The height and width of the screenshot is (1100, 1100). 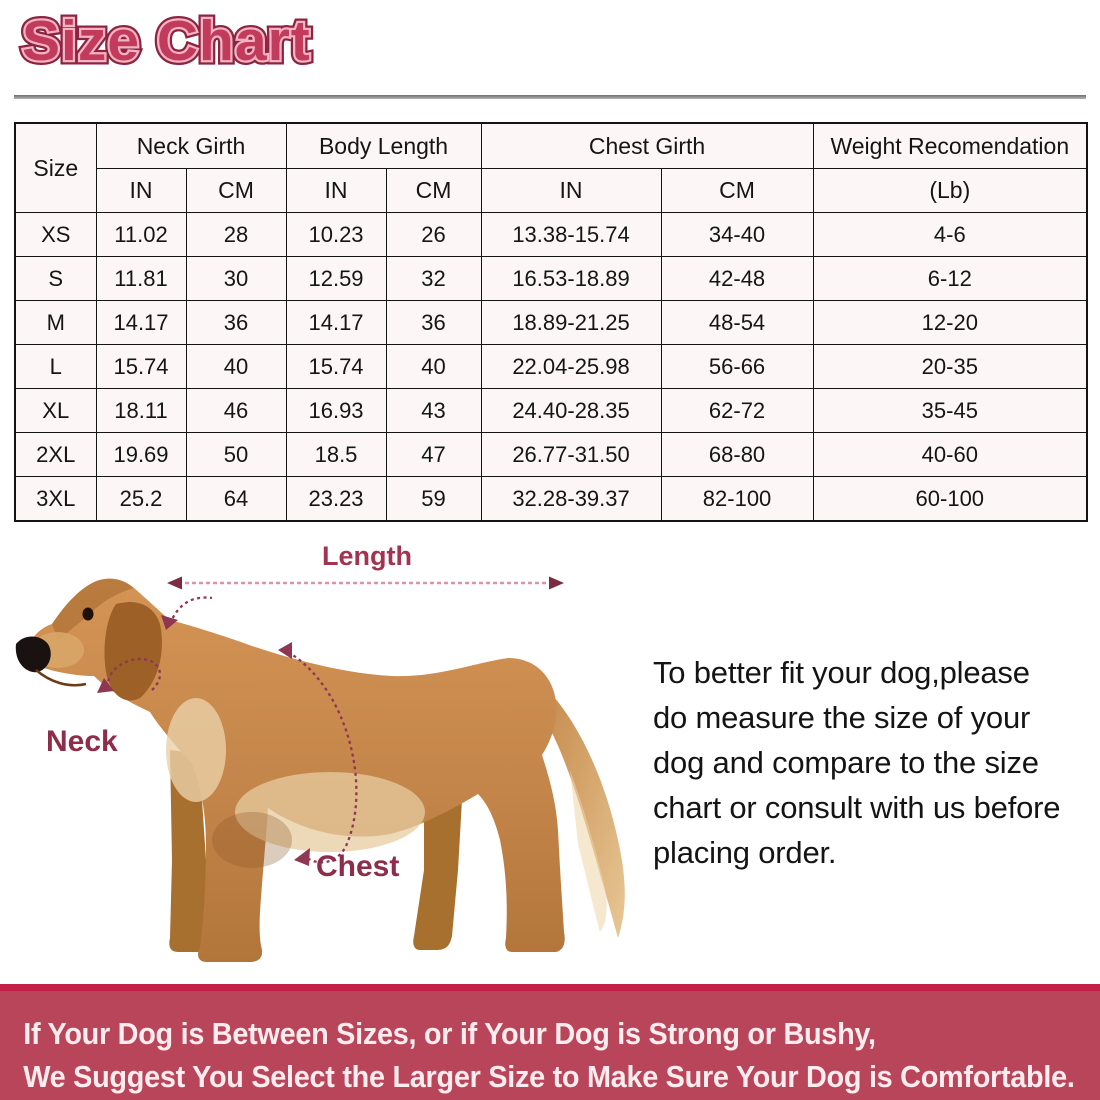 I want to click on table-row: 2XL 19.69 50 18.5 47 26.77-31.50 68-80 40-60, so click(x=551, y=454).